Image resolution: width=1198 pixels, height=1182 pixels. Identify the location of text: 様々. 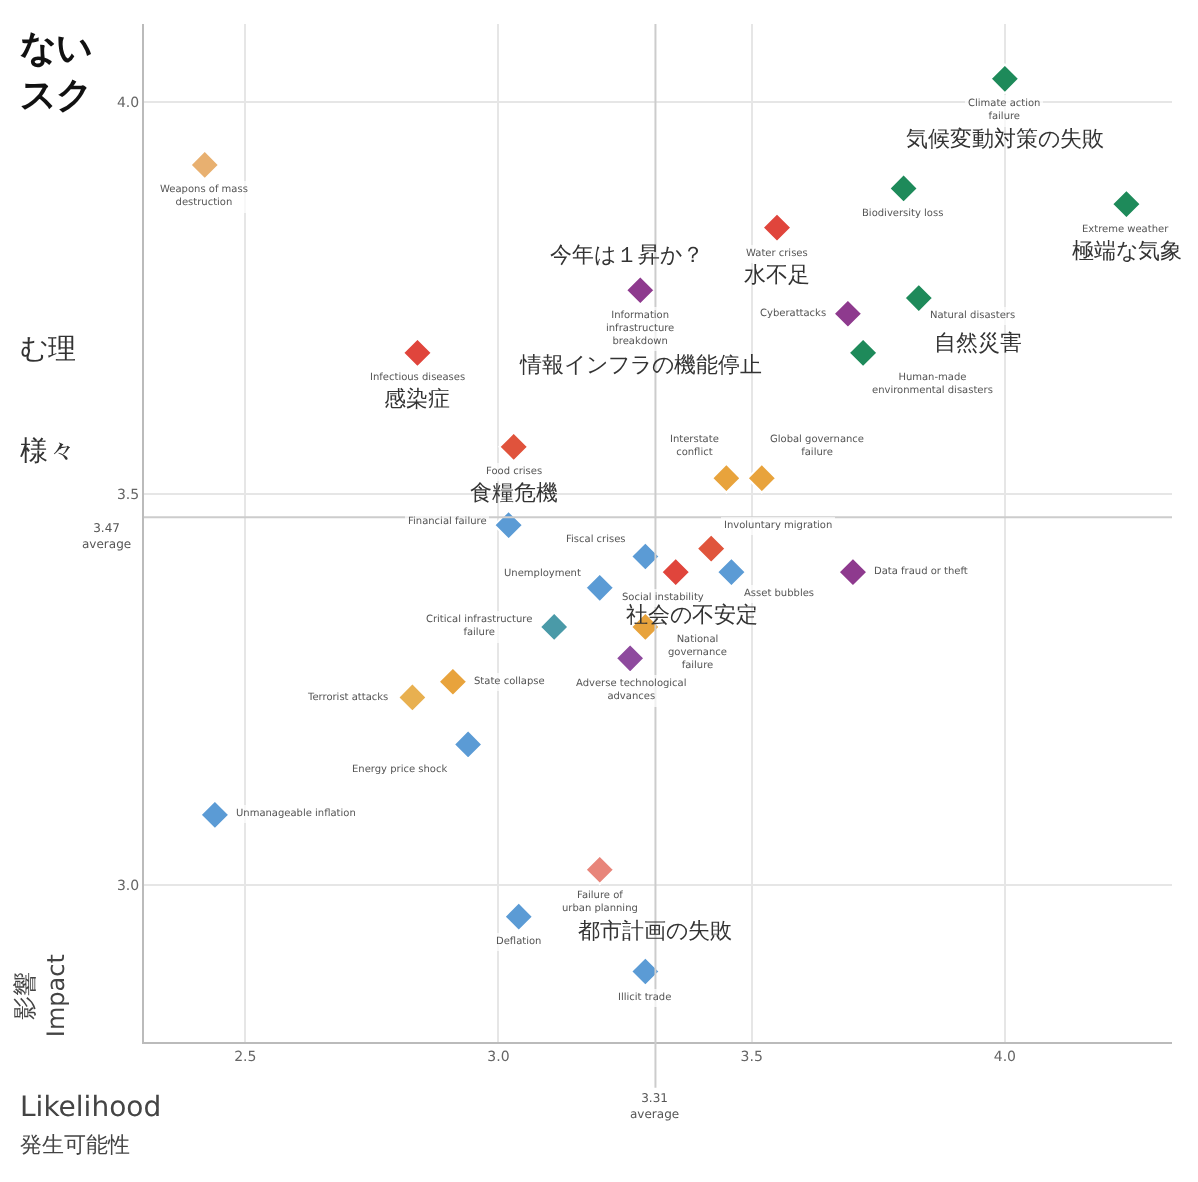
(48, 452).